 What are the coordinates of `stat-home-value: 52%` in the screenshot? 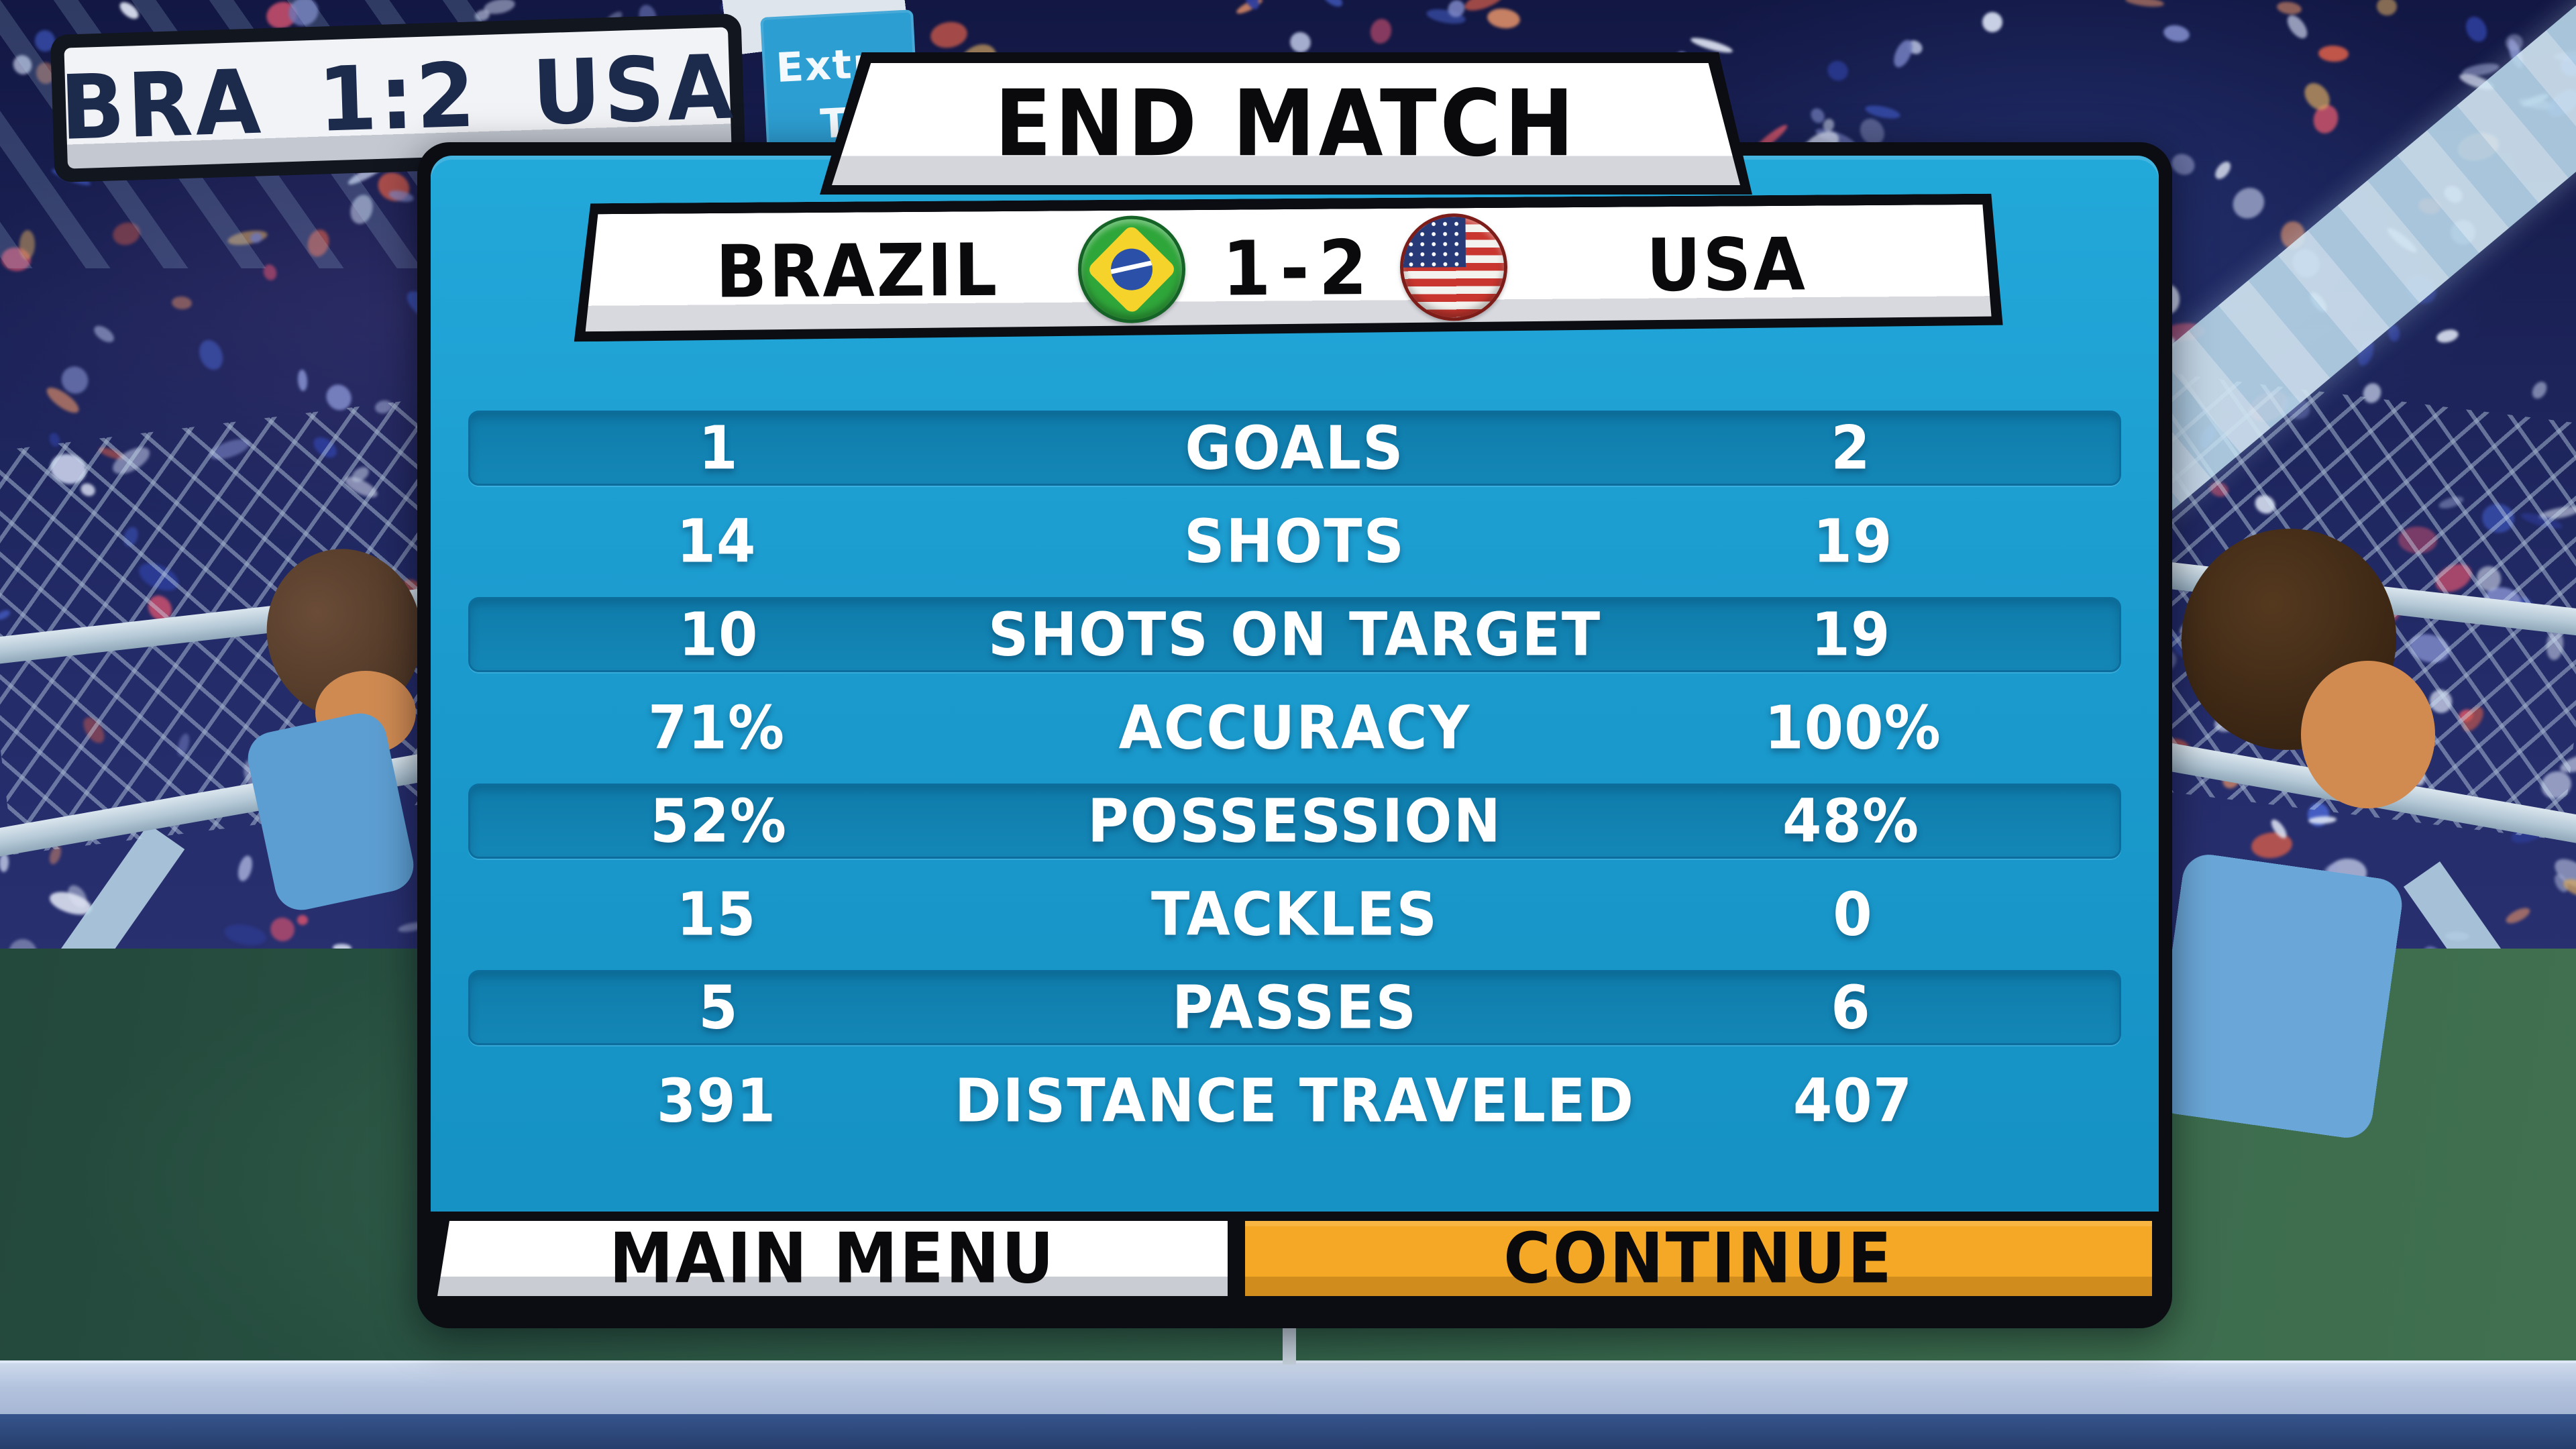 It's located at (718, 821).